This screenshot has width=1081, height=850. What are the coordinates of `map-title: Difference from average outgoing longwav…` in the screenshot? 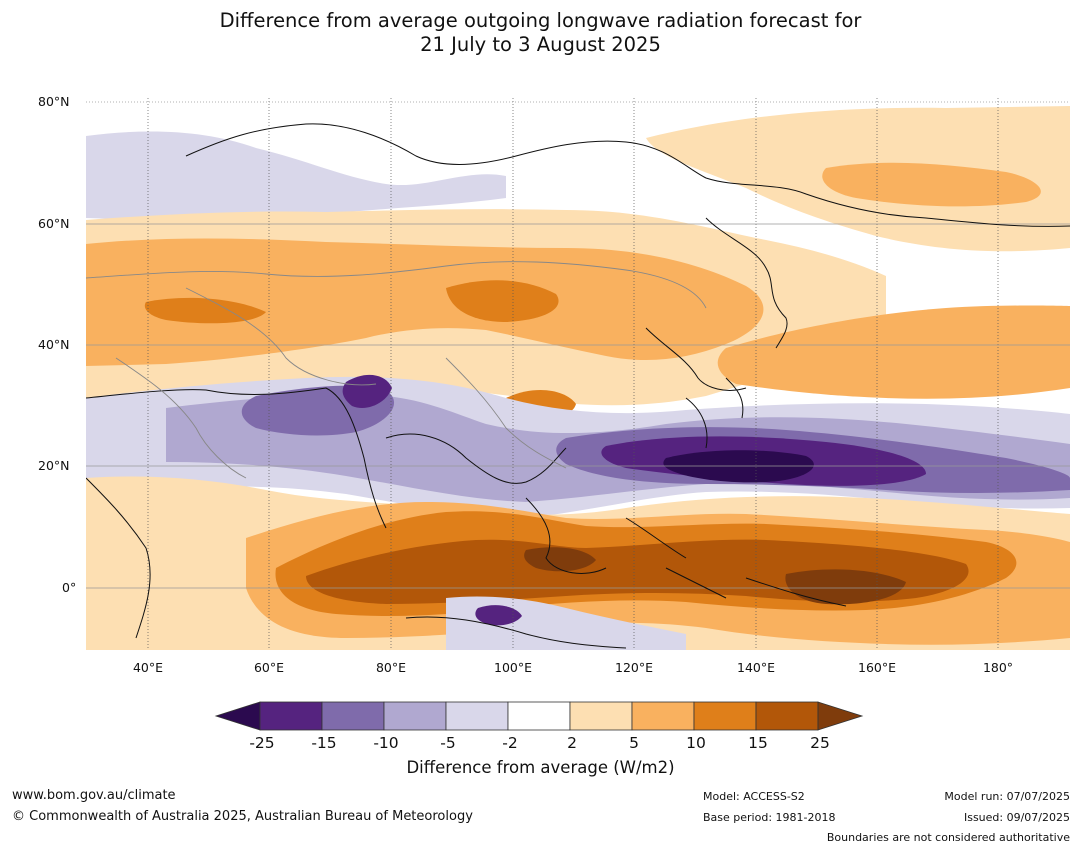 It's located at (540, 33).